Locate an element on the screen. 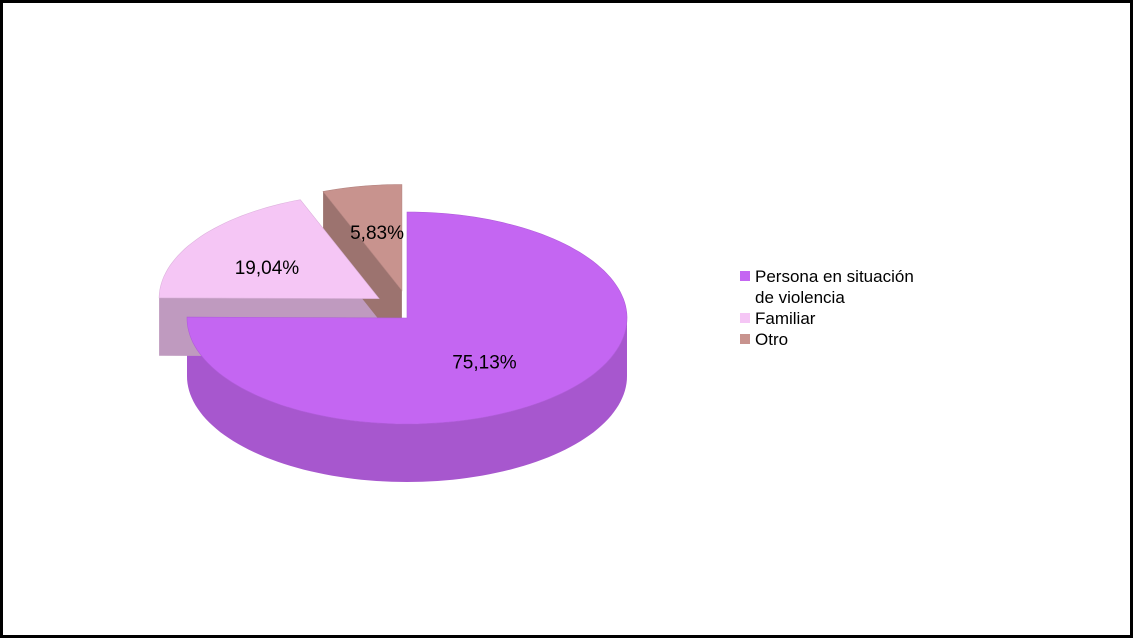 The height and width of the screenshot is (638, 1133). legend-label: Familiar is located at coordinates (785, 318).